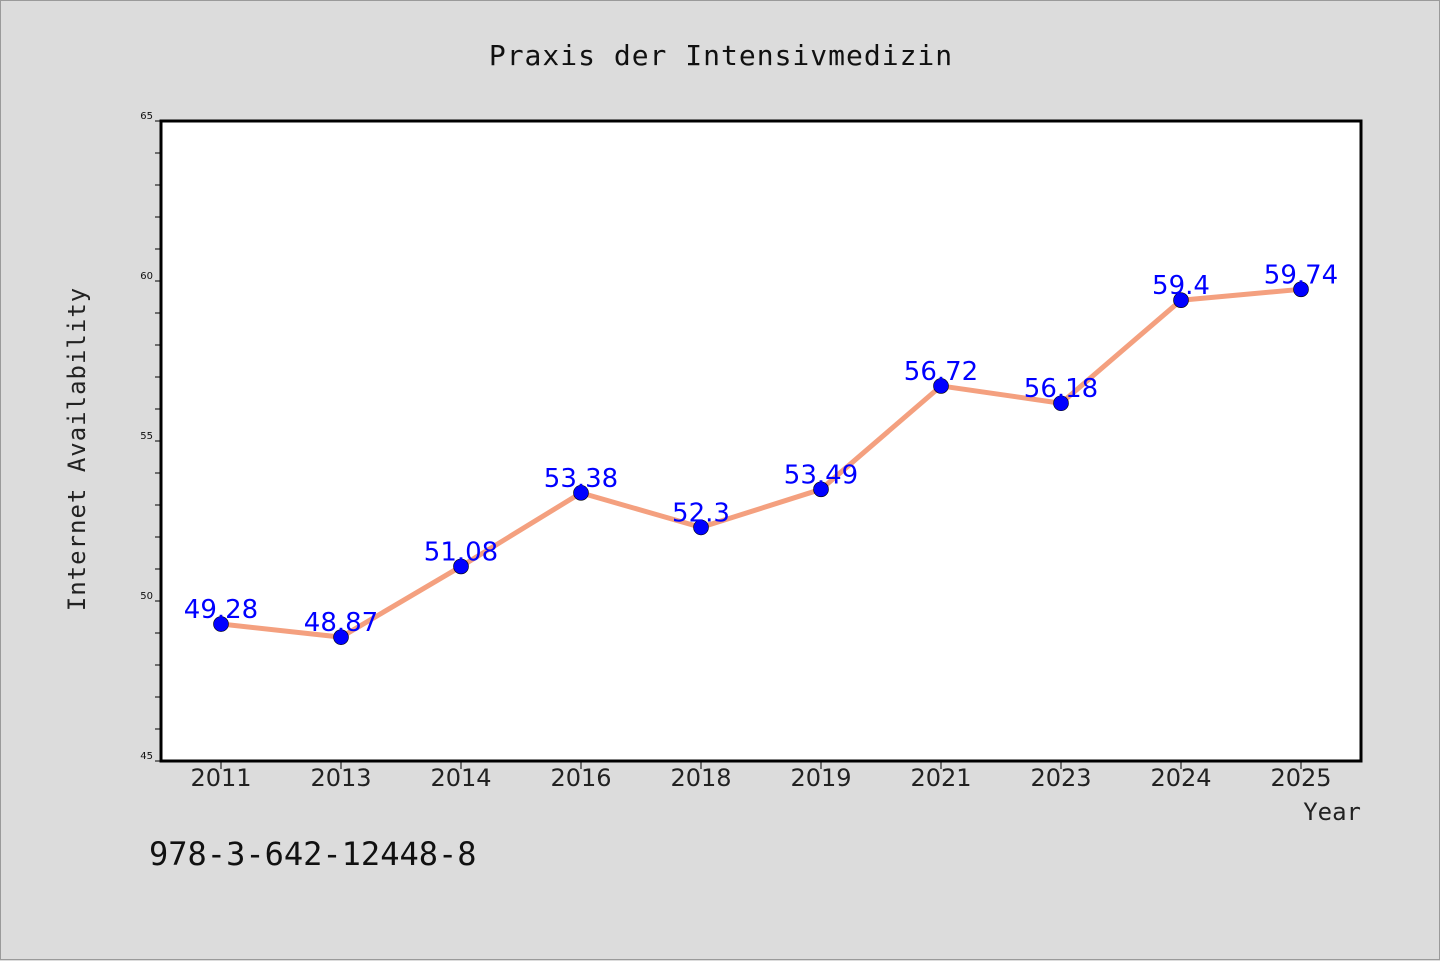 The height and width of the screenshot is (961, 1440). What do you see at coordinates (820, 778) in the screenshot?
I see `x-tick-label: 2019` at bounding box center [820, 778].